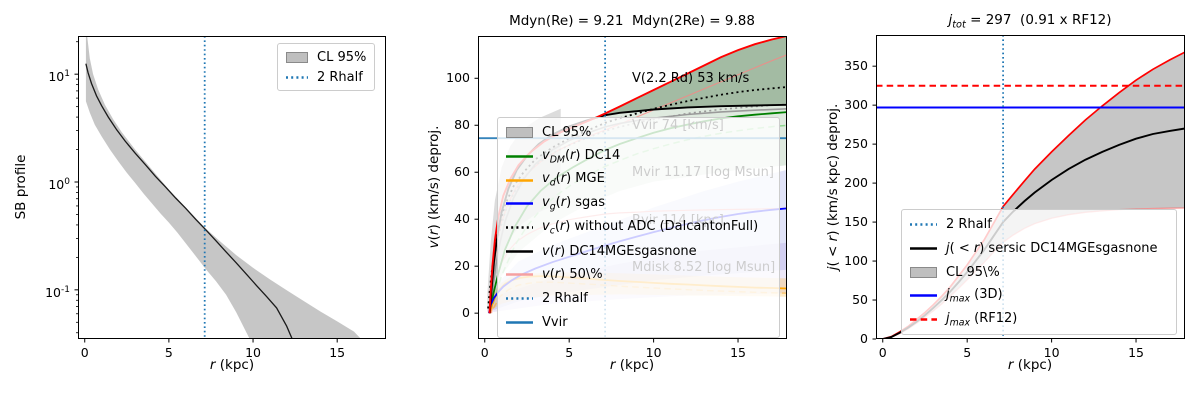 This screenshot has height=400, width=1200. What do you see at coordinates (833, 187) in the screenshot?
I see `y-axis-label: j( < r) (km/s kpc) deproj.` at bounding box center [833, 187].